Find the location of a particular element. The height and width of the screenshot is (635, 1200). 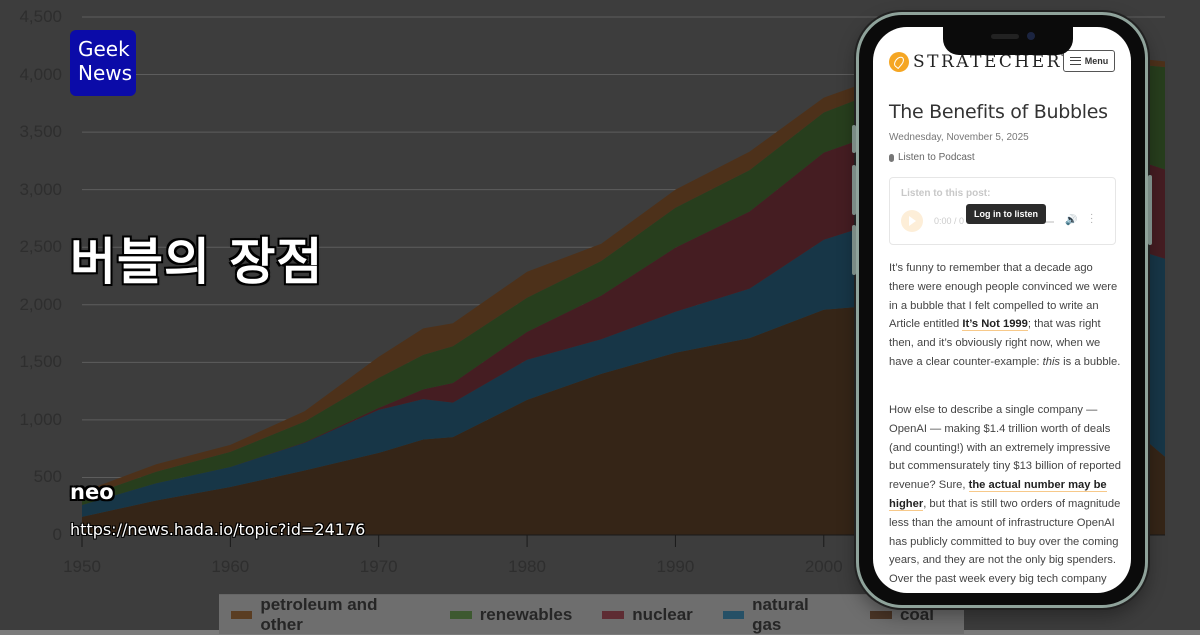

player-label: Listen to this post: is located at coordinates (946, 193).